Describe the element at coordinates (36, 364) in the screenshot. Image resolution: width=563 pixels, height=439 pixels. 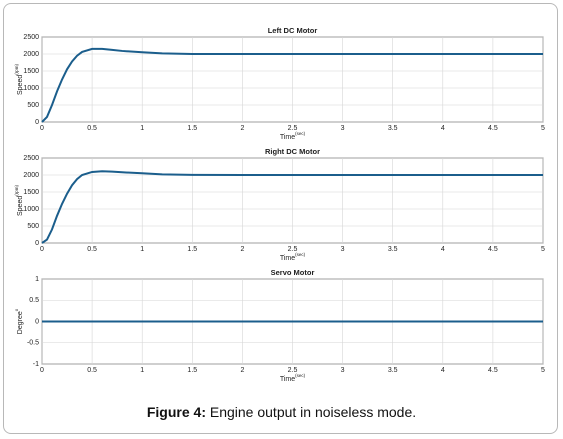
I see `y-tick-label: -1` at that location.